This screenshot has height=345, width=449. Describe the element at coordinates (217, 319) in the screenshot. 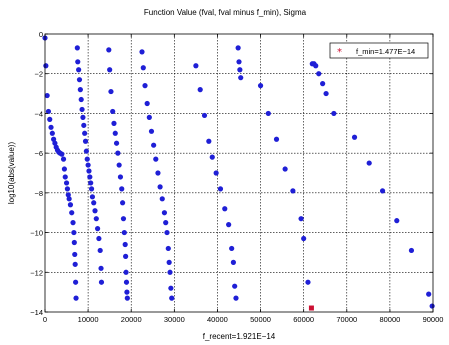

I see `x-tick-label: 40000` at that location.